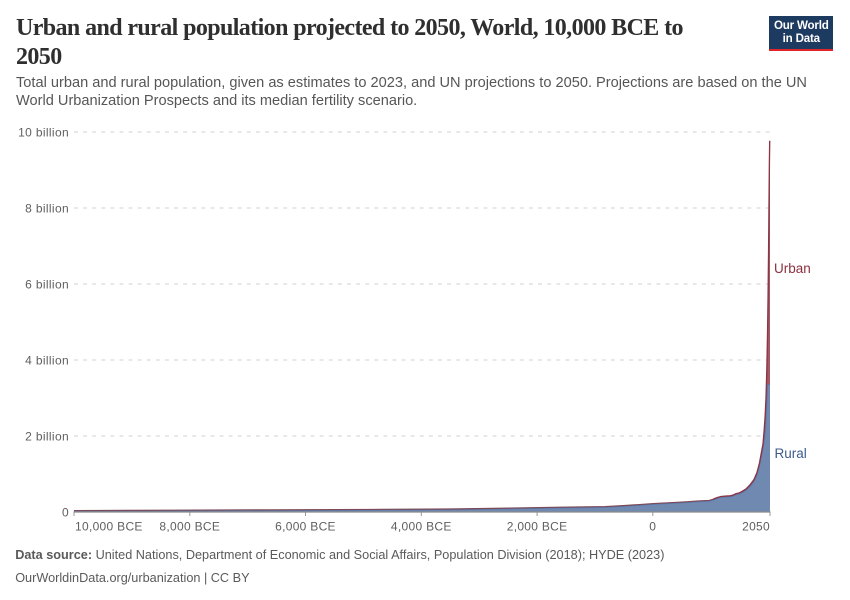 The width and height of the screenshot is (850, 600). I want to click on svg-text: 8,000 BCE, so click(189, 527).